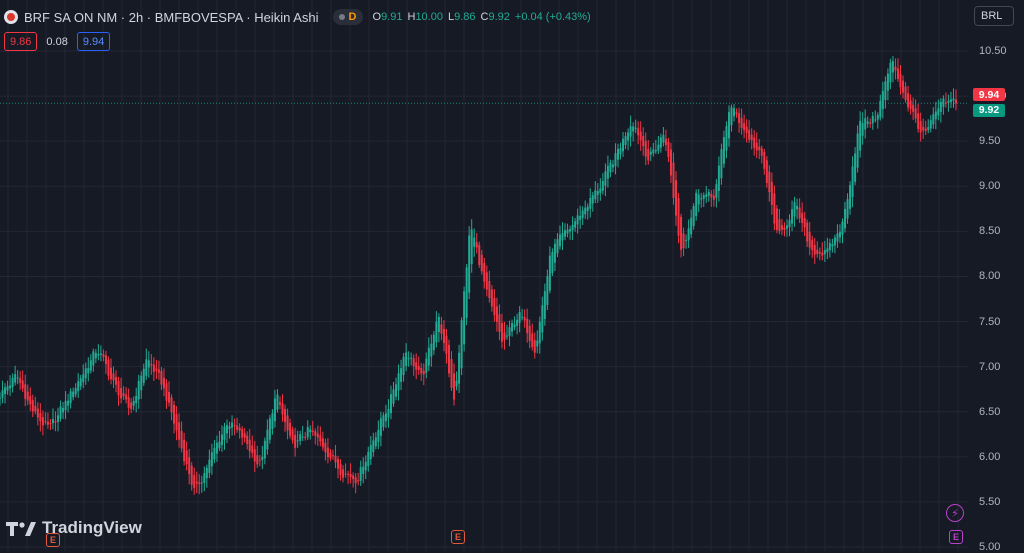 This screenshot has height=553, width=1024. I want to click on price-tag: 9.92, so click(989, 110).